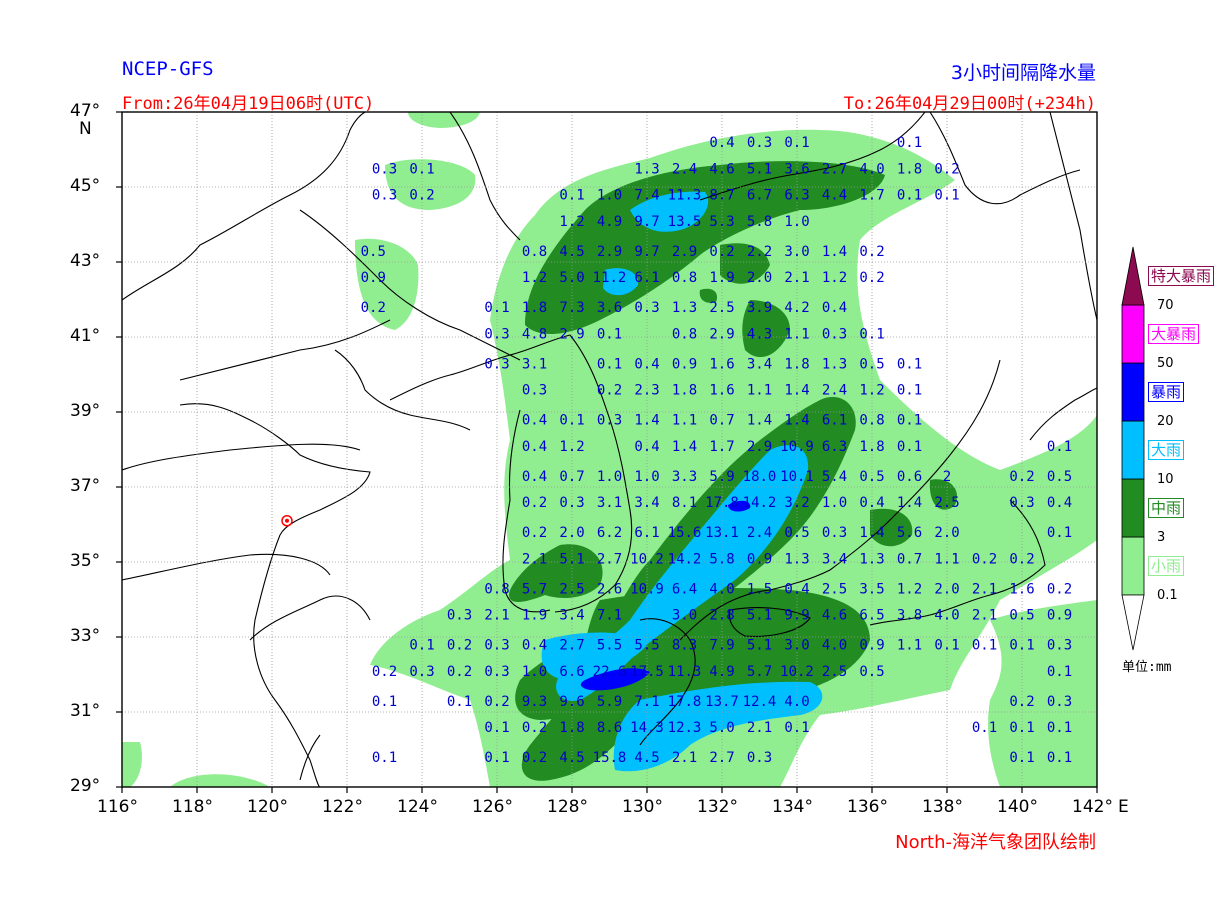 Image resolution: width=1218 pixels, height=900 pixels. Describe the element at coordinates (646, 646) in the screenshot. I see `precip-value: 5.5` at that location.